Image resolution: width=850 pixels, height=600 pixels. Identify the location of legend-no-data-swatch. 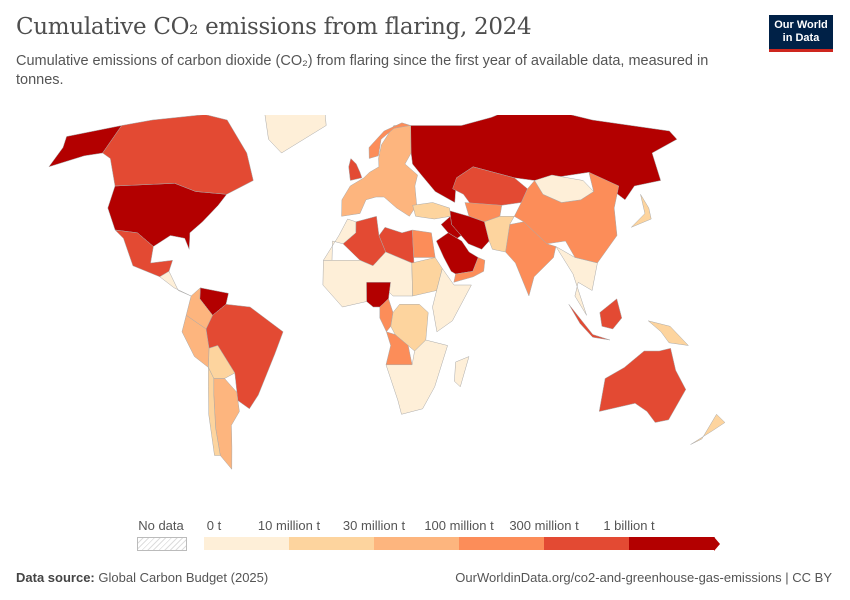
(162, 544).